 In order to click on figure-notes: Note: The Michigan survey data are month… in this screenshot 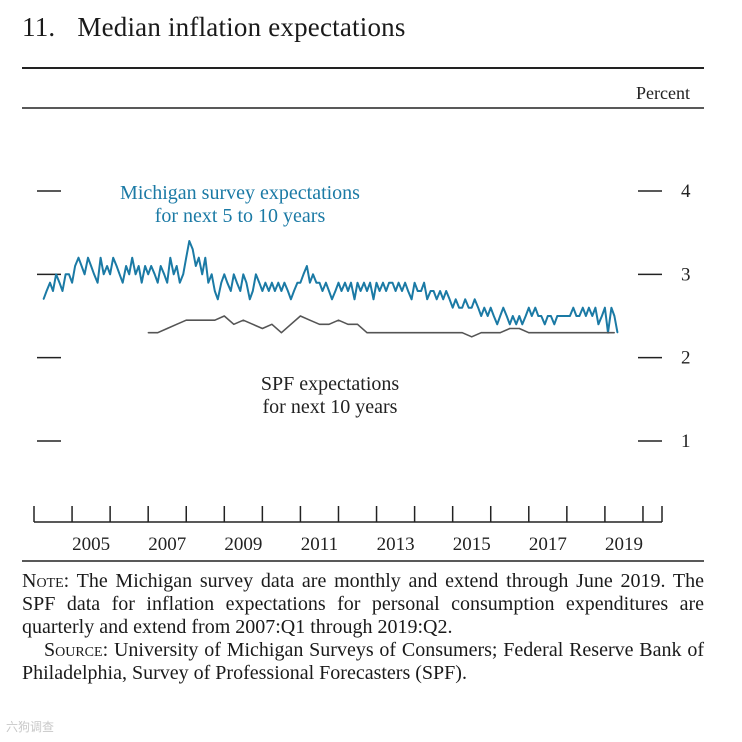, I will do `click(363, 627)`.